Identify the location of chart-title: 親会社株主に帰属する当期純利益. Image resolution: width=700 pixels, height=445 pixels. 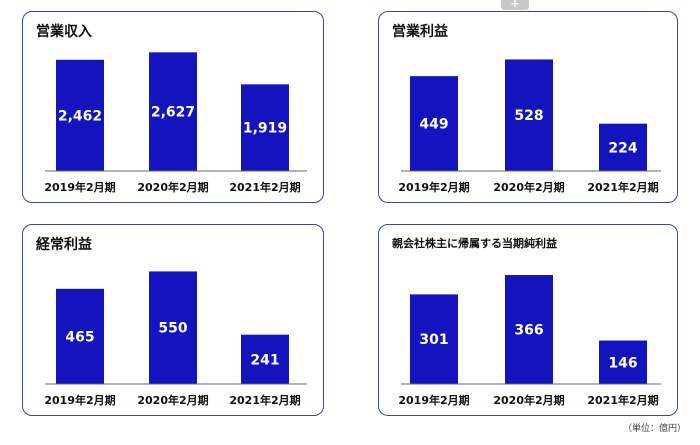
(474, 243).